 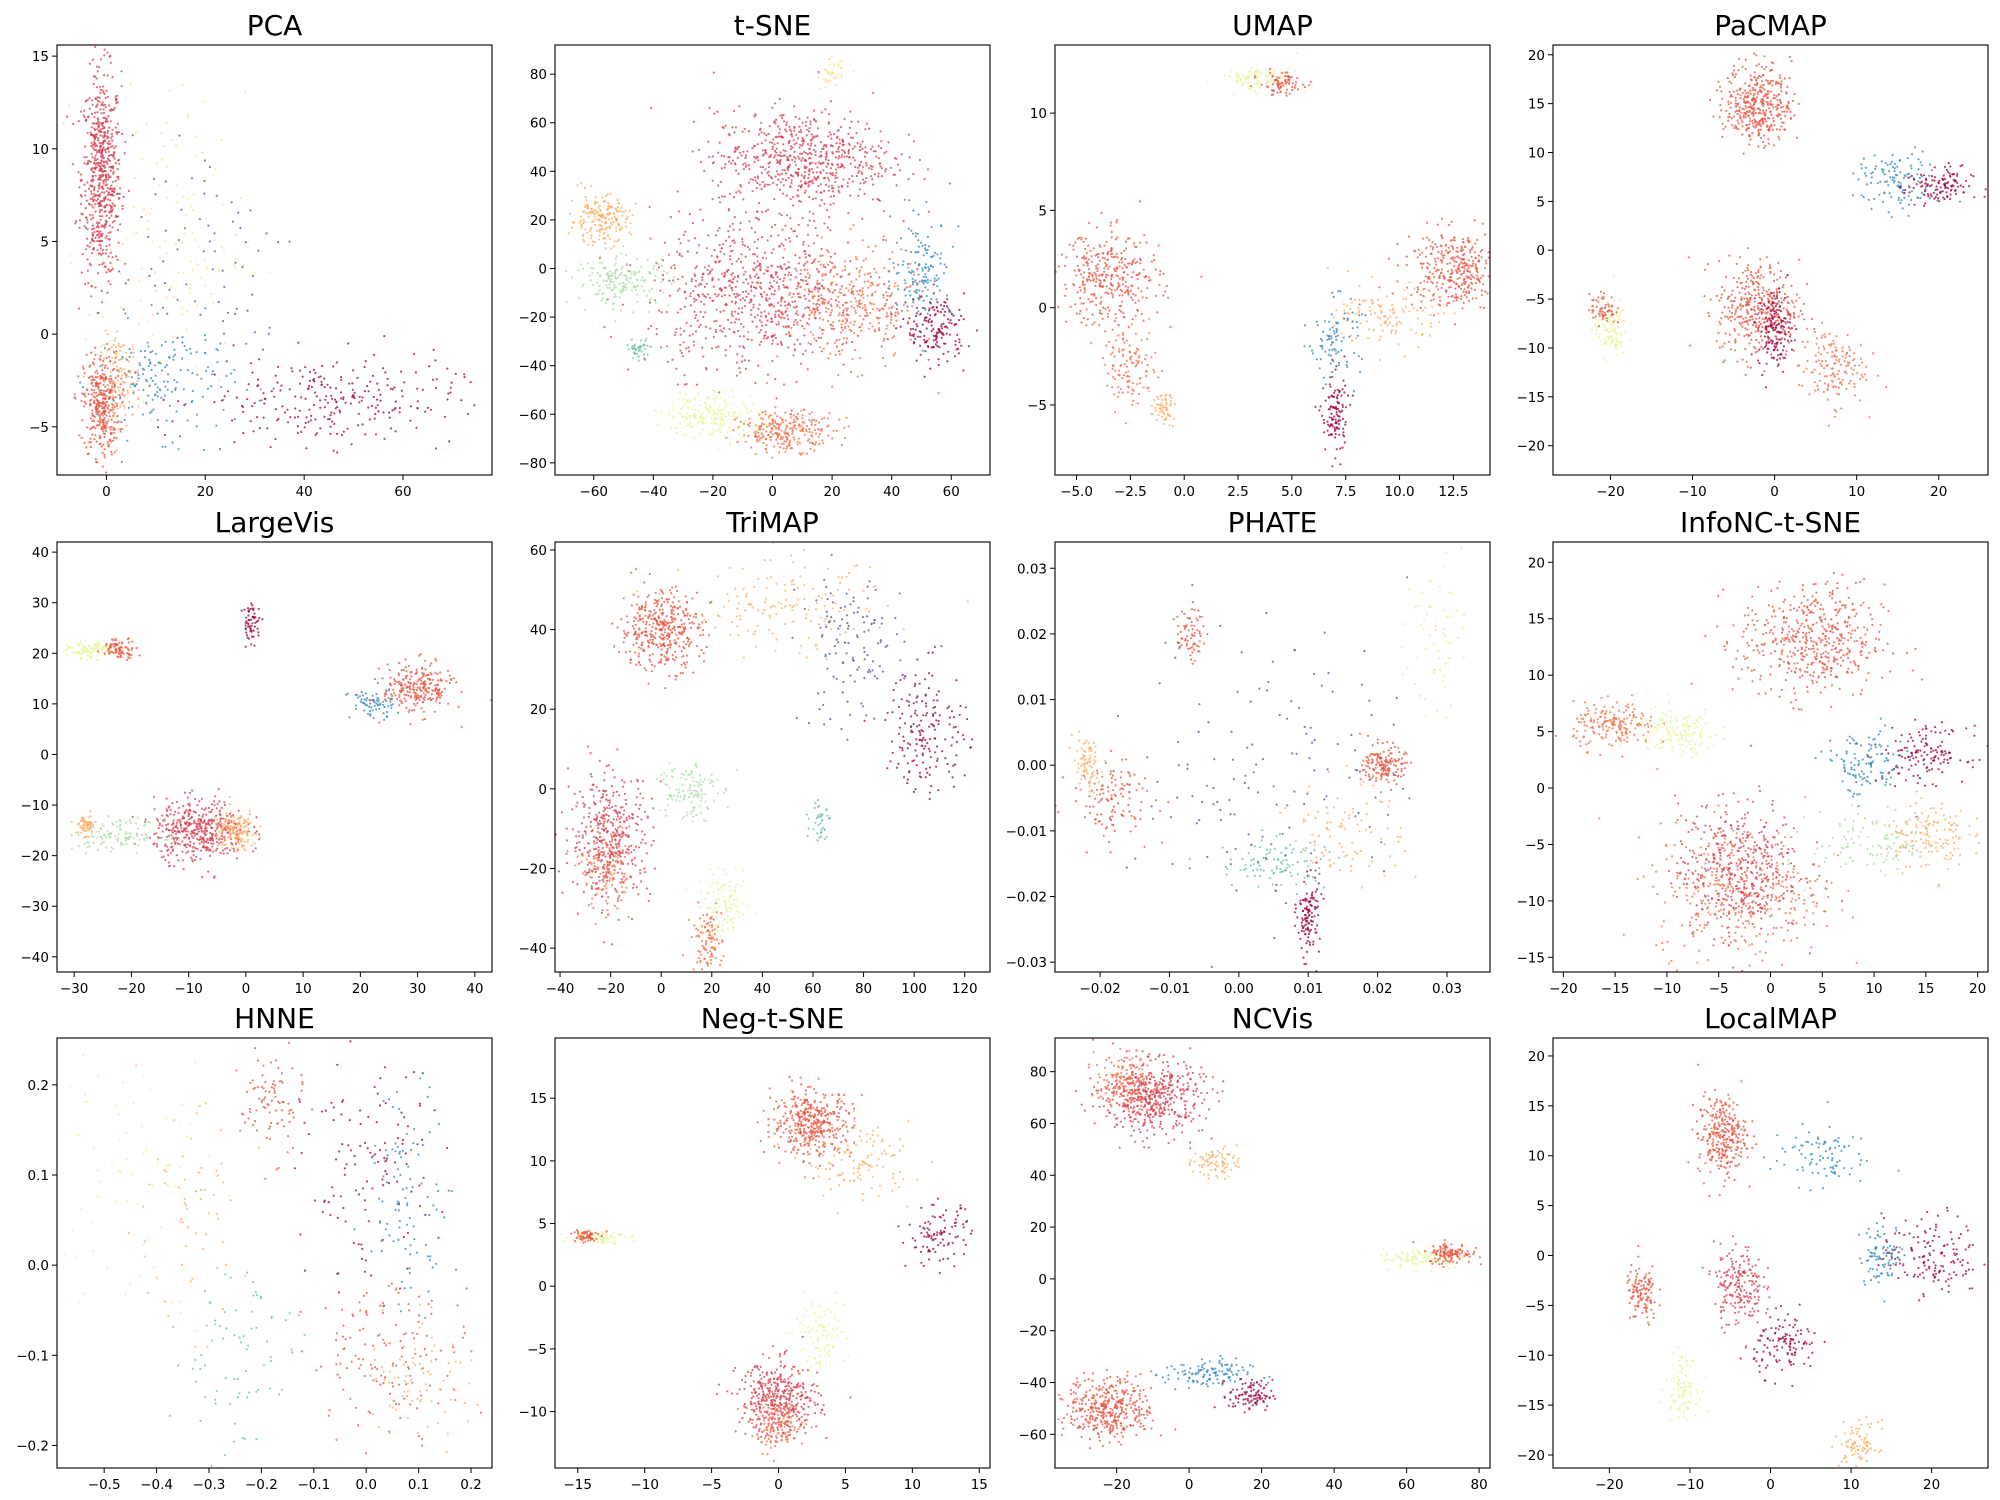 I want to click on axes-frame, so click(x=772, y=260).